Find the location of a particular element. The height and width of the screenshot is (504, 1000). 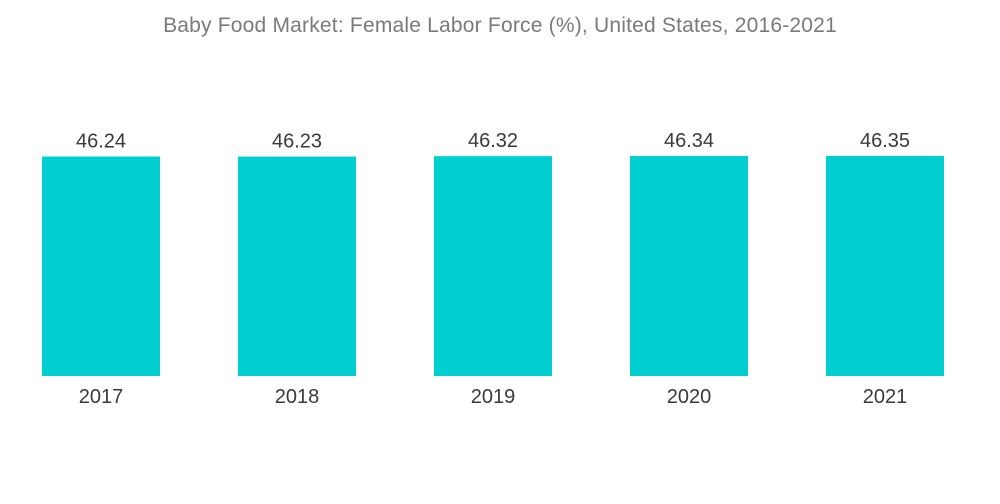

x-tick-label-2018: 2018 is located at coordinates (297, 397).